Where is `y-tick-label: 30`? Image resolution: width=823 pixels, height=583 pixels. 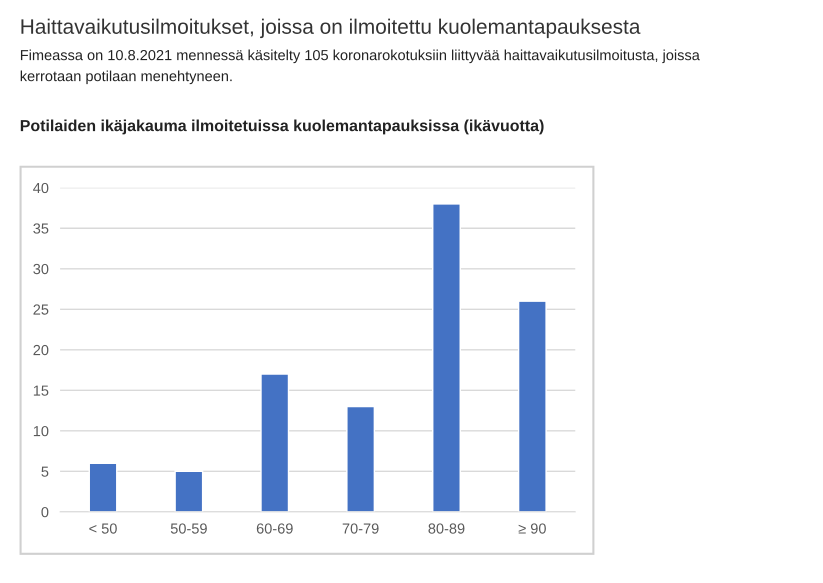 y-tick-label: 30 is located at coordinates (40, 269).